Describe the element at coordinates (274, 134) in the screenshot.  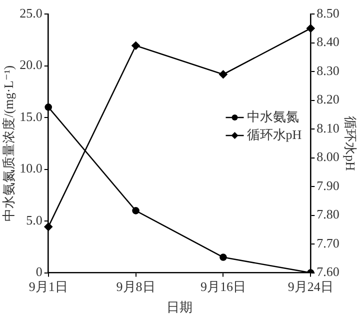
I see `legend-label: 循环水pH` at that location.